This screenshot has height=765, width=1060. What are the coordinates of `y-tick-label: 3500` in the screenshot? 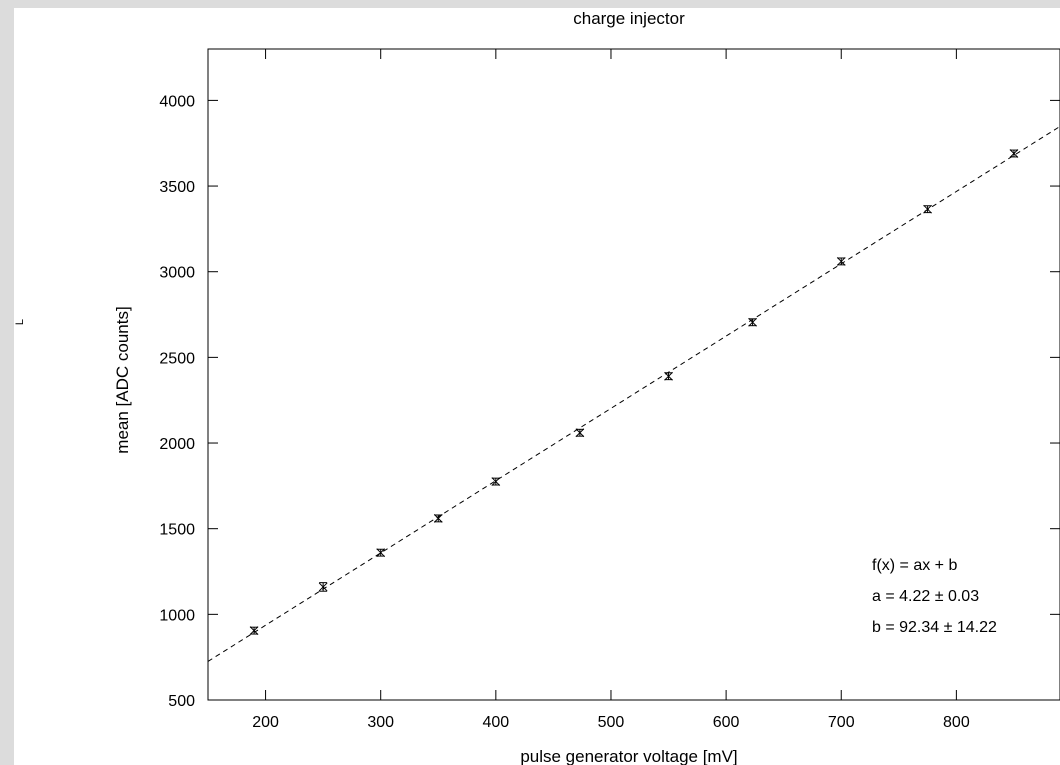 It's located at (177, 187).